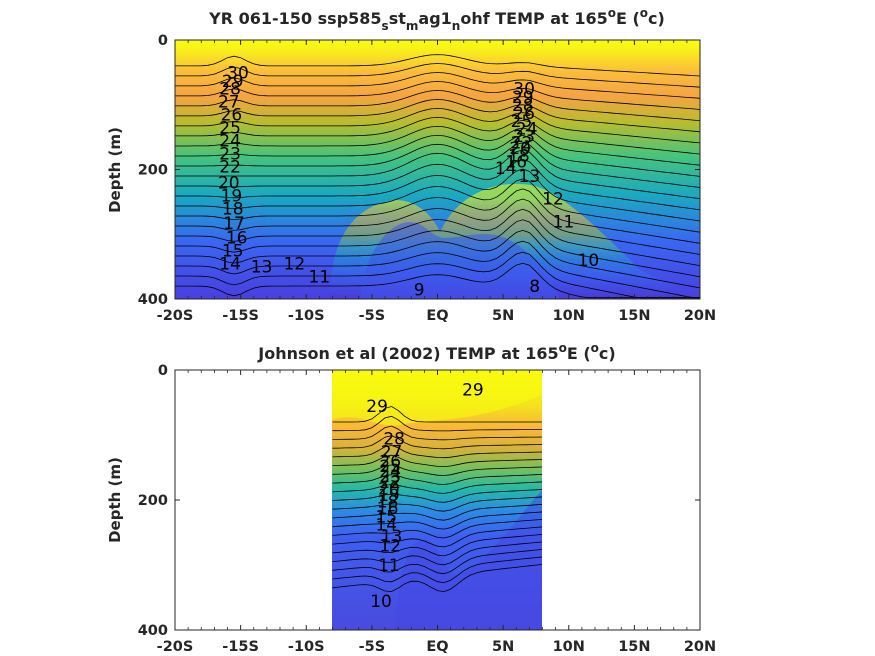 This screenshot has width=875, height=656. Describe the element at coordinates (240, 647) in the screenshot. I see `bottom-xtick-label: -15S` at that location.